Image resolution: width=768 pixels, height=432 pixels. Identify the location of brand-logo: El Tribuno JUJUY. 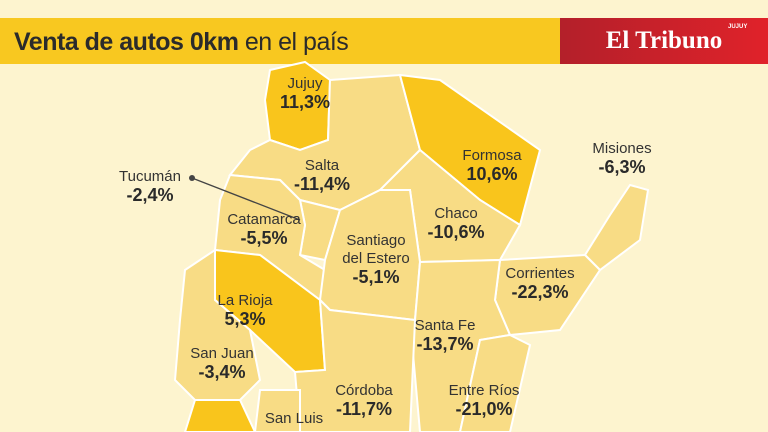
(664, 41).